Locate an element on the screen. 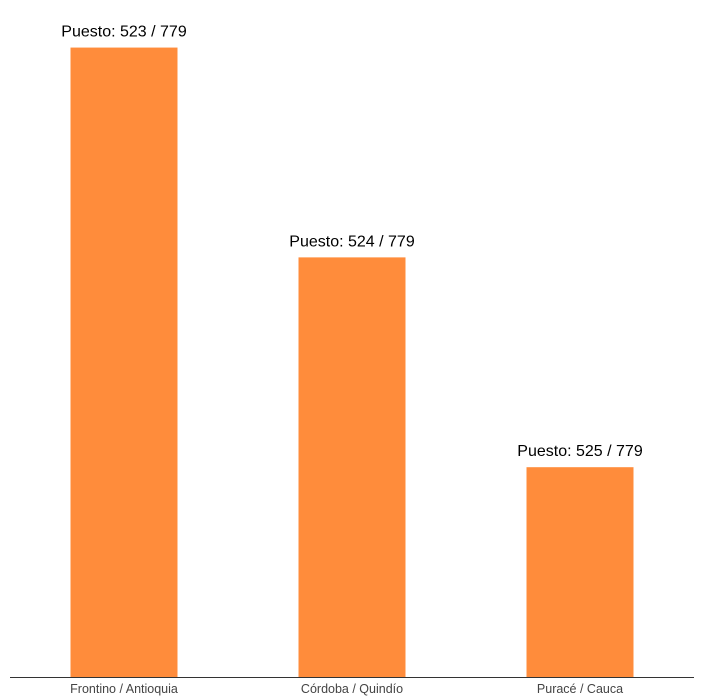 This screenshot has width=702, height=698. x-tick-label: Puracé / Cauca is located at coordinates (580, 689).